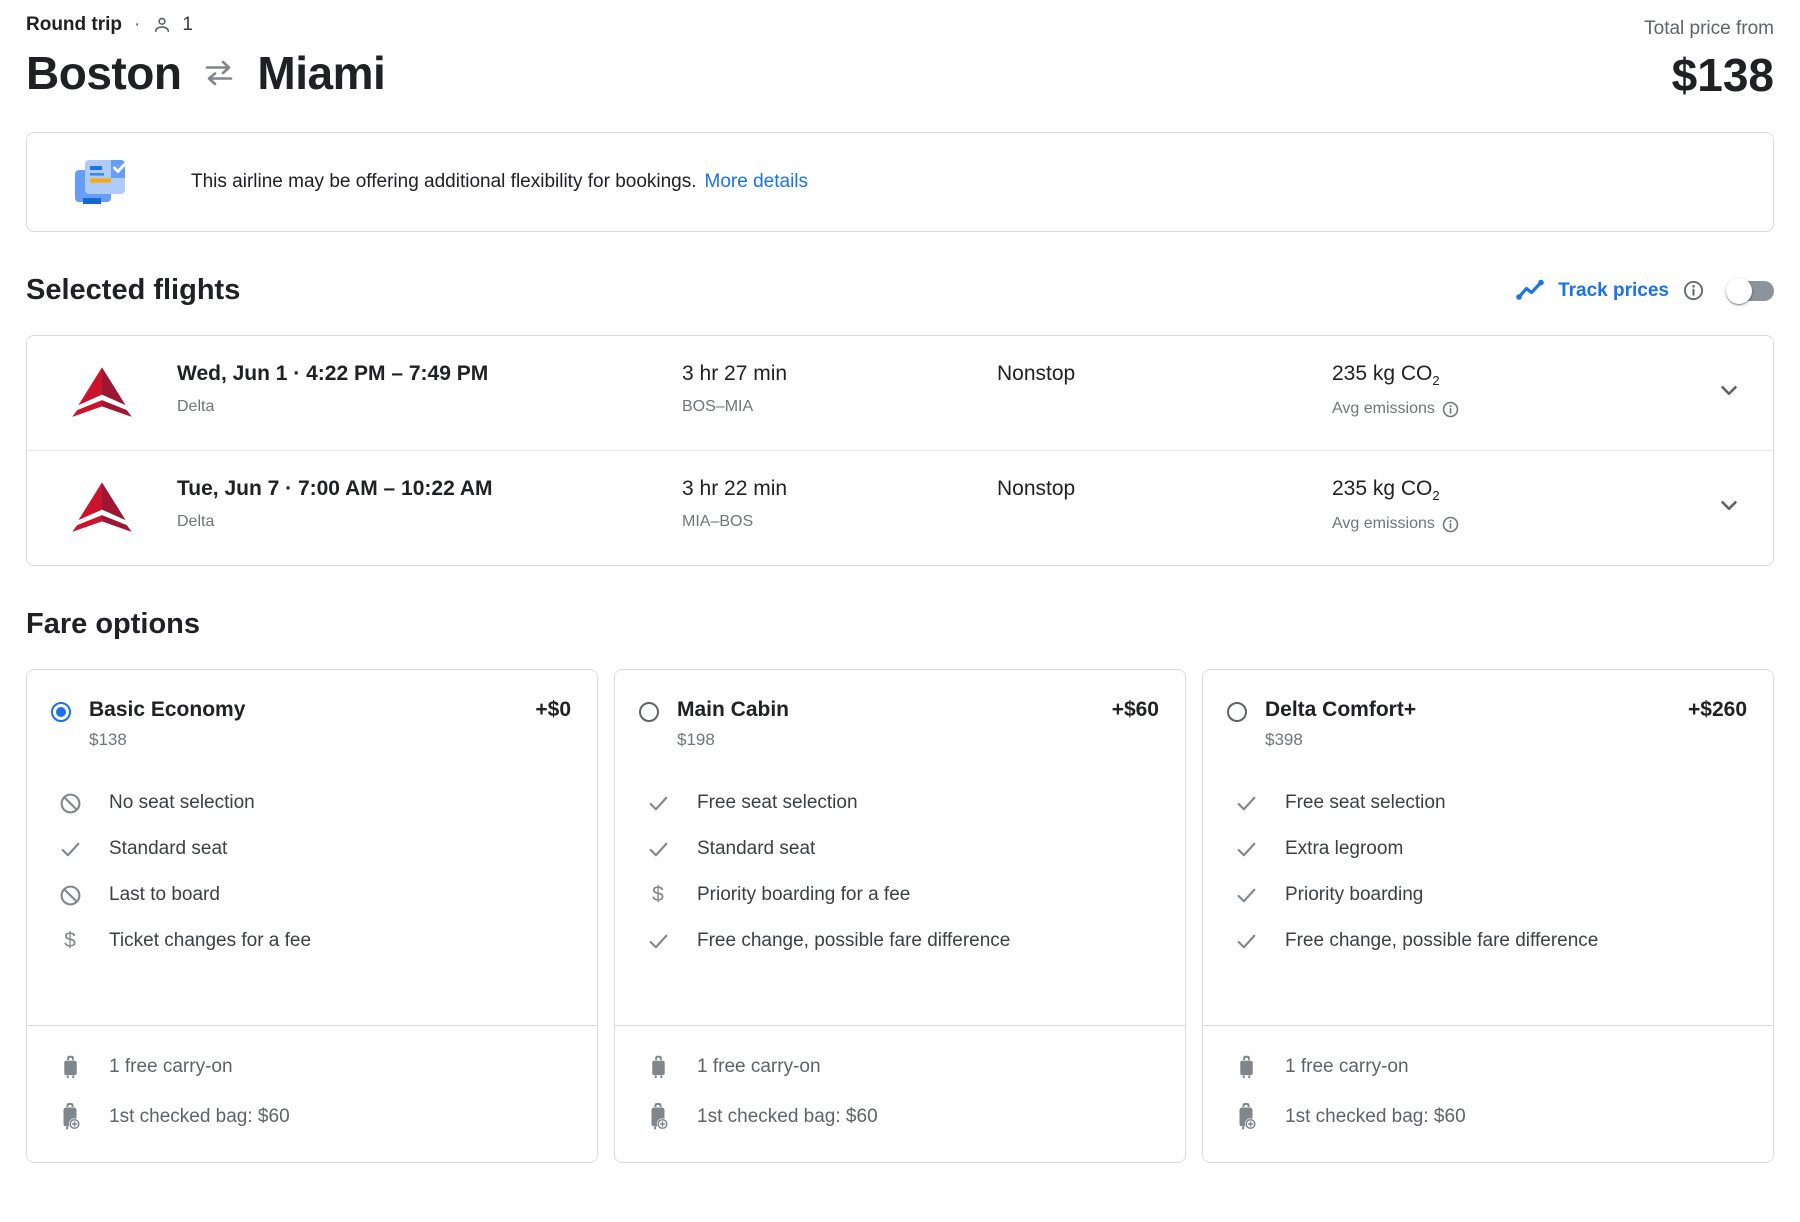  Describe the element at coordinates (1491, 895) in the screenshot. I see `feature-row: Priority boarding` at that location.